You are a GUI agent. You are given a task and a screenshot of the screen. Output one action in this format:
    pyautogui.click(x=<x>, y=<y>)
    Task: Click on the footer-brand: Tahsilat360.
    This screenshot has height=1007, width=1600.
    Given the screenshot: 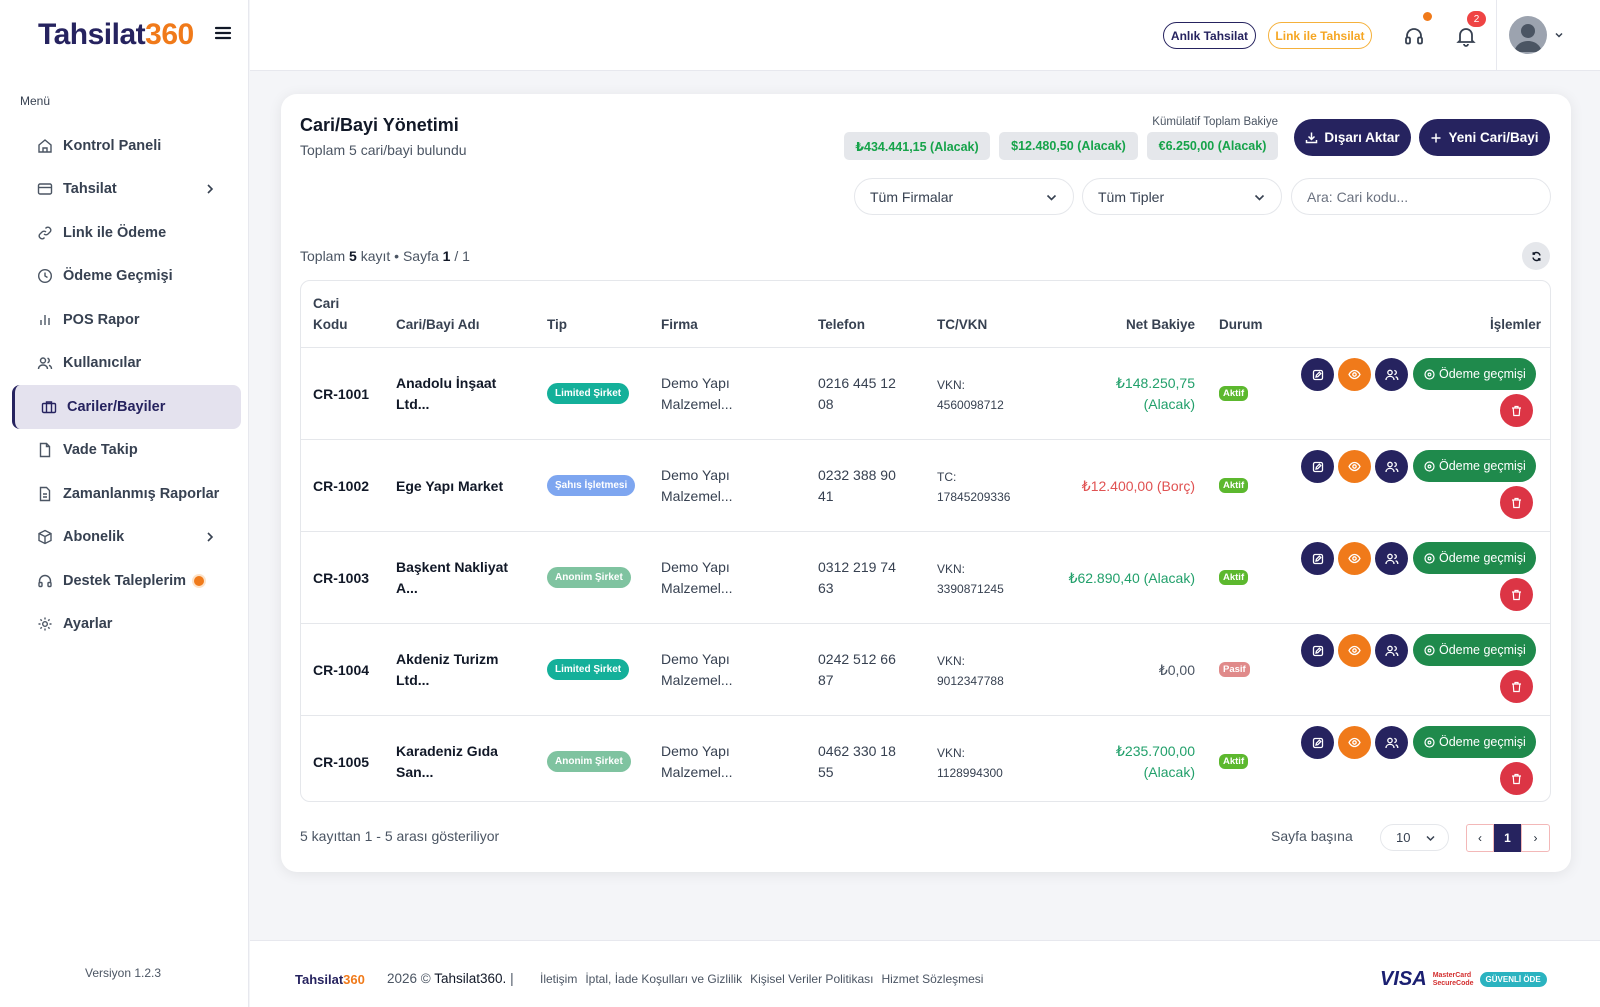 What is the action you would take?
    pyautogui.click(x=470, y=978)
    